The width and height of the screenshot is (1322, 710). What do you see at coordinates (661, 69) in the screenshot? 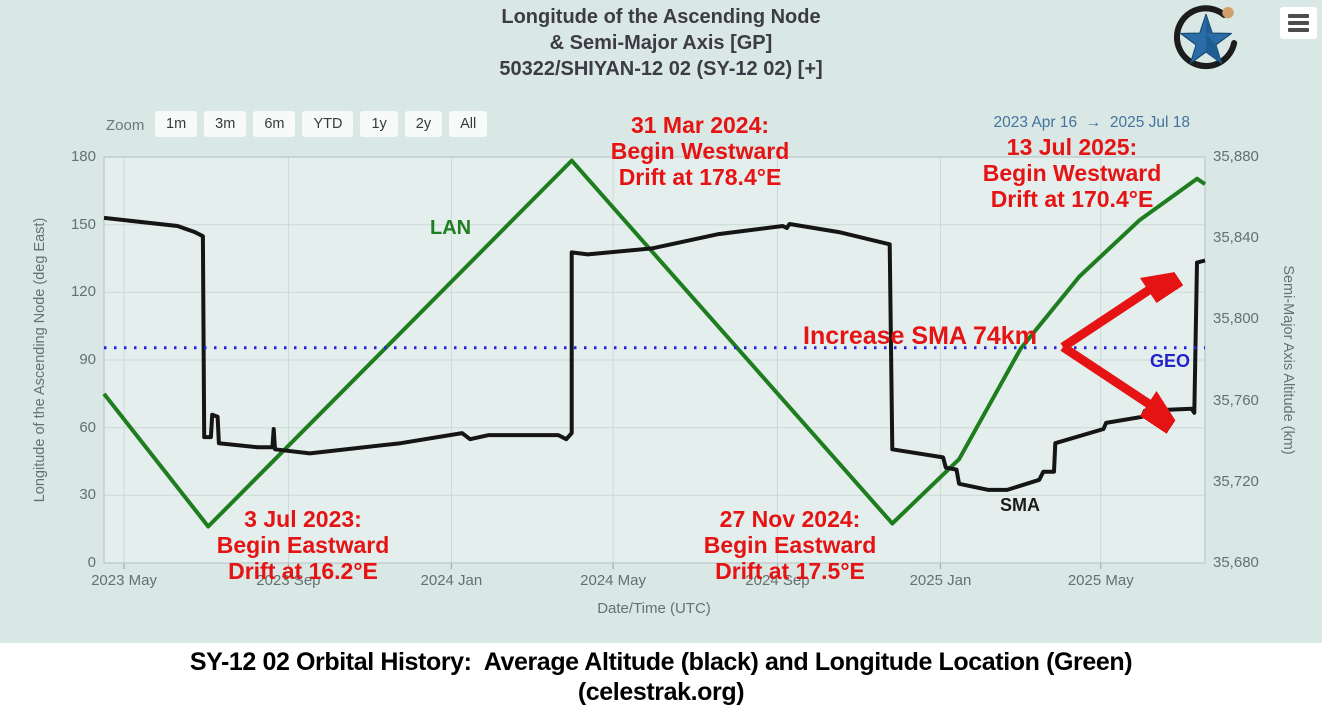
I see `chart-title-line3: 50322/SHIYAN-12 02 (SY-12 02) [+]` at bounding box center [661, 69].